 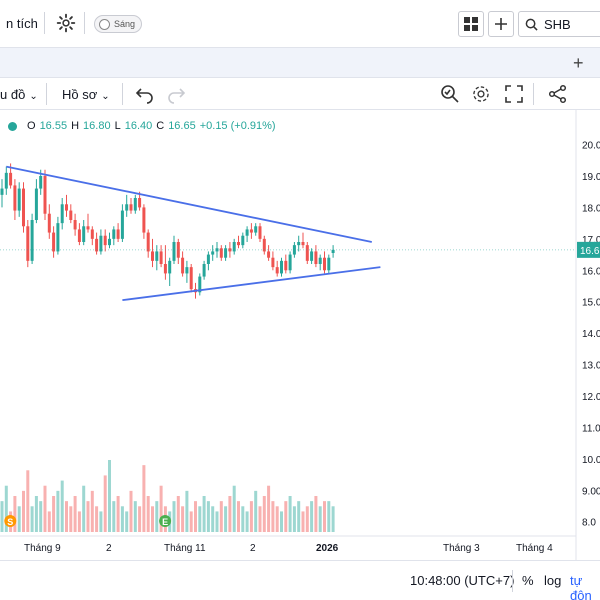 I want to click on symbol-search: SHB, so click(x=559, y=24).